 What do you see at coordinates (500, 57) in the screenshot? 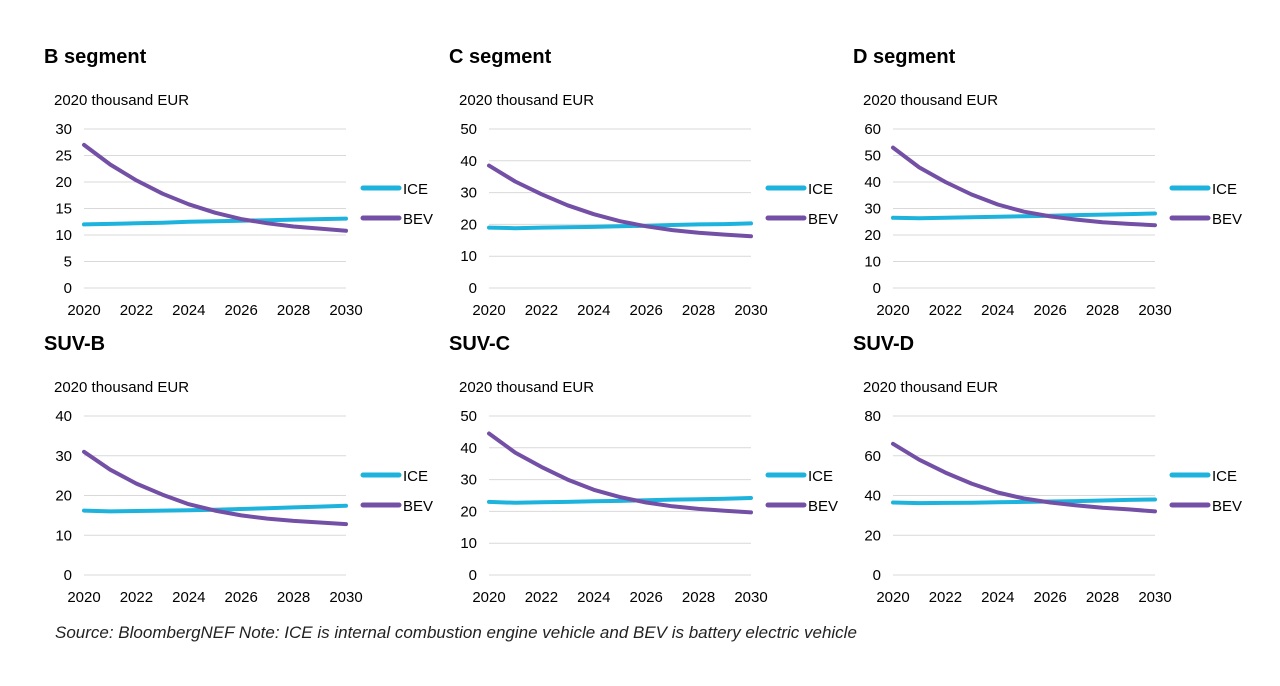
I see `chart-title: C segment` at bounding box center [500, 57].